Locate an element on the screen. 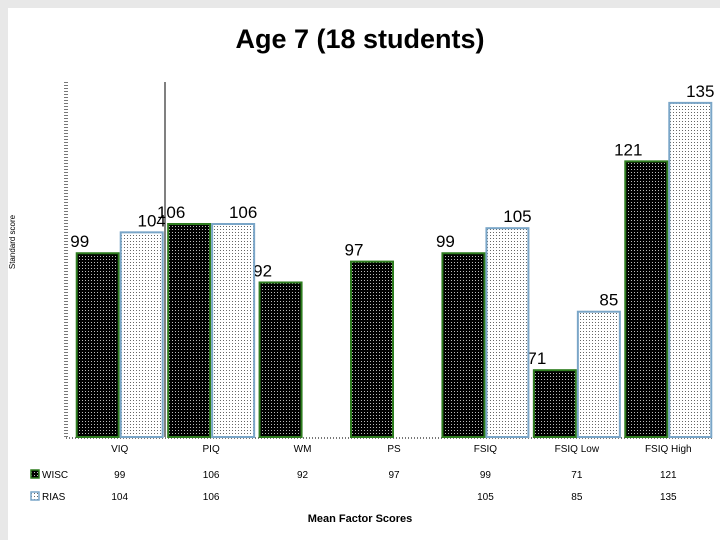  data-label: 105 is located at coordinates (517, 216).